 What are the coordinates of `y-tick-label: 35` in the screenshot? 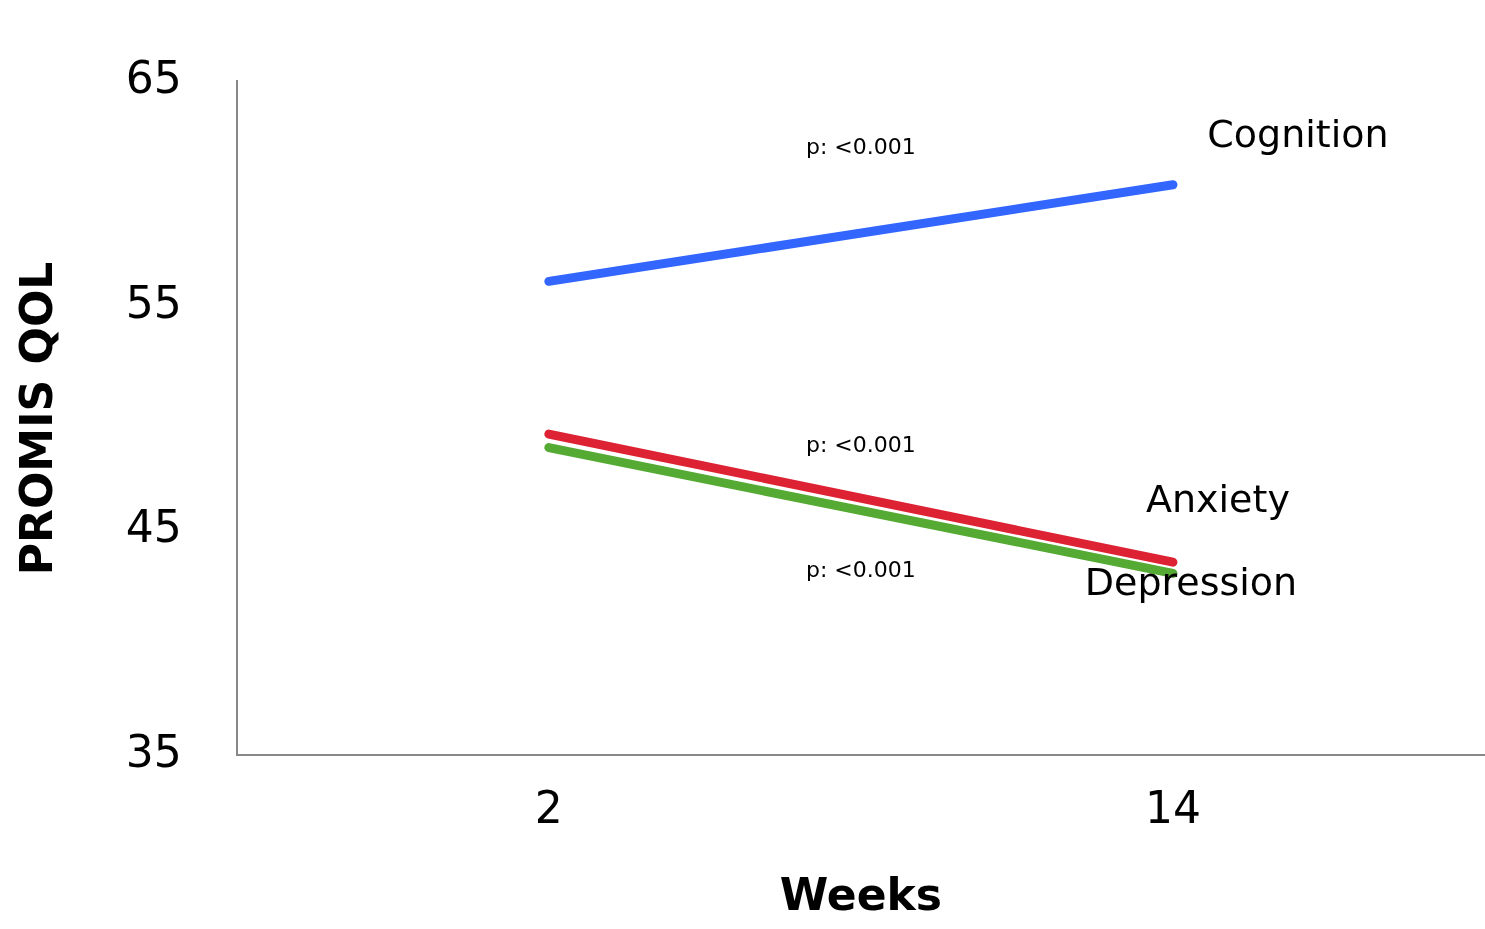 It's located at (153, 751).